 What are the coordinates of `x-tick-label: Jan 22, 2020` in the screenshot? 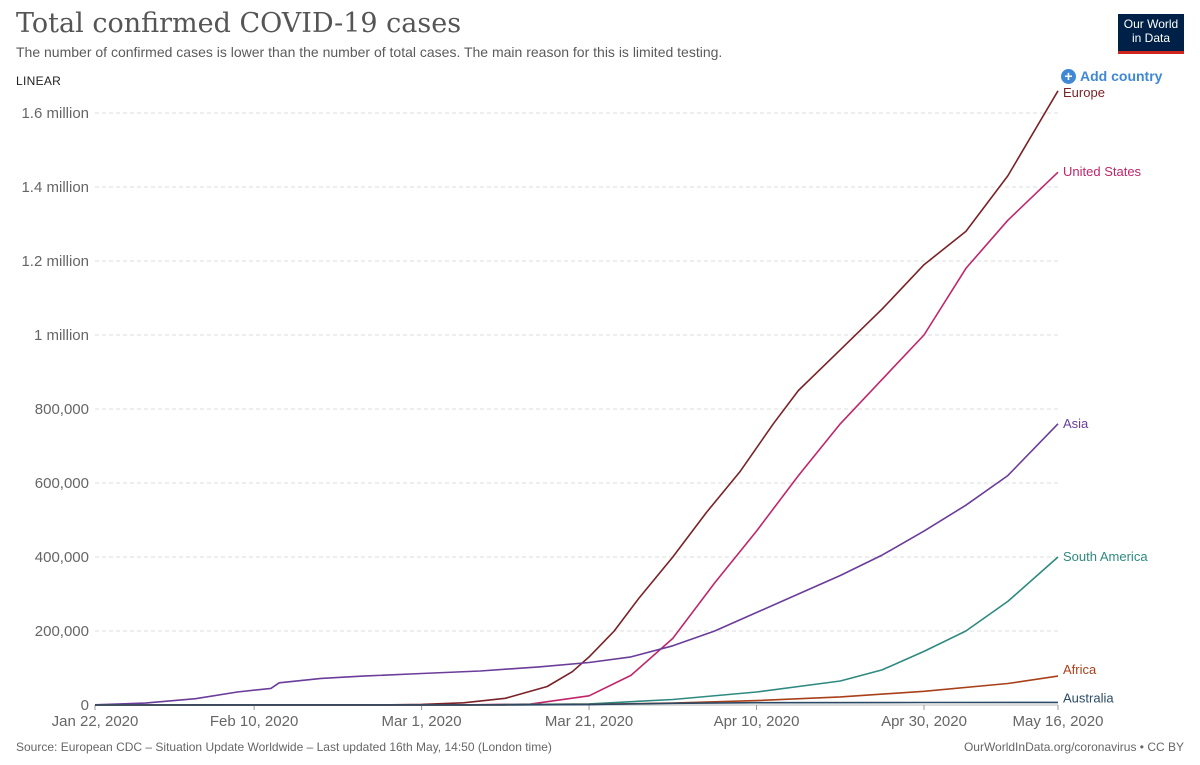 It's located at (95, 721).